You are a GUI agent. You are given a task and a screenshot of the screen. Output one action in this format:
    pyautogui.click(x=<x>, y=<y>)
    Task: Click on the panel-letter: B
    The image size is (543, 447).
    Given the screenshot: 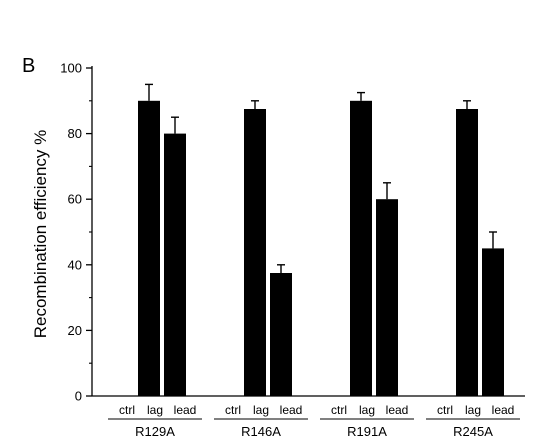 What is the action you would take?
    pyautogui.click(x=28, y=66)
    